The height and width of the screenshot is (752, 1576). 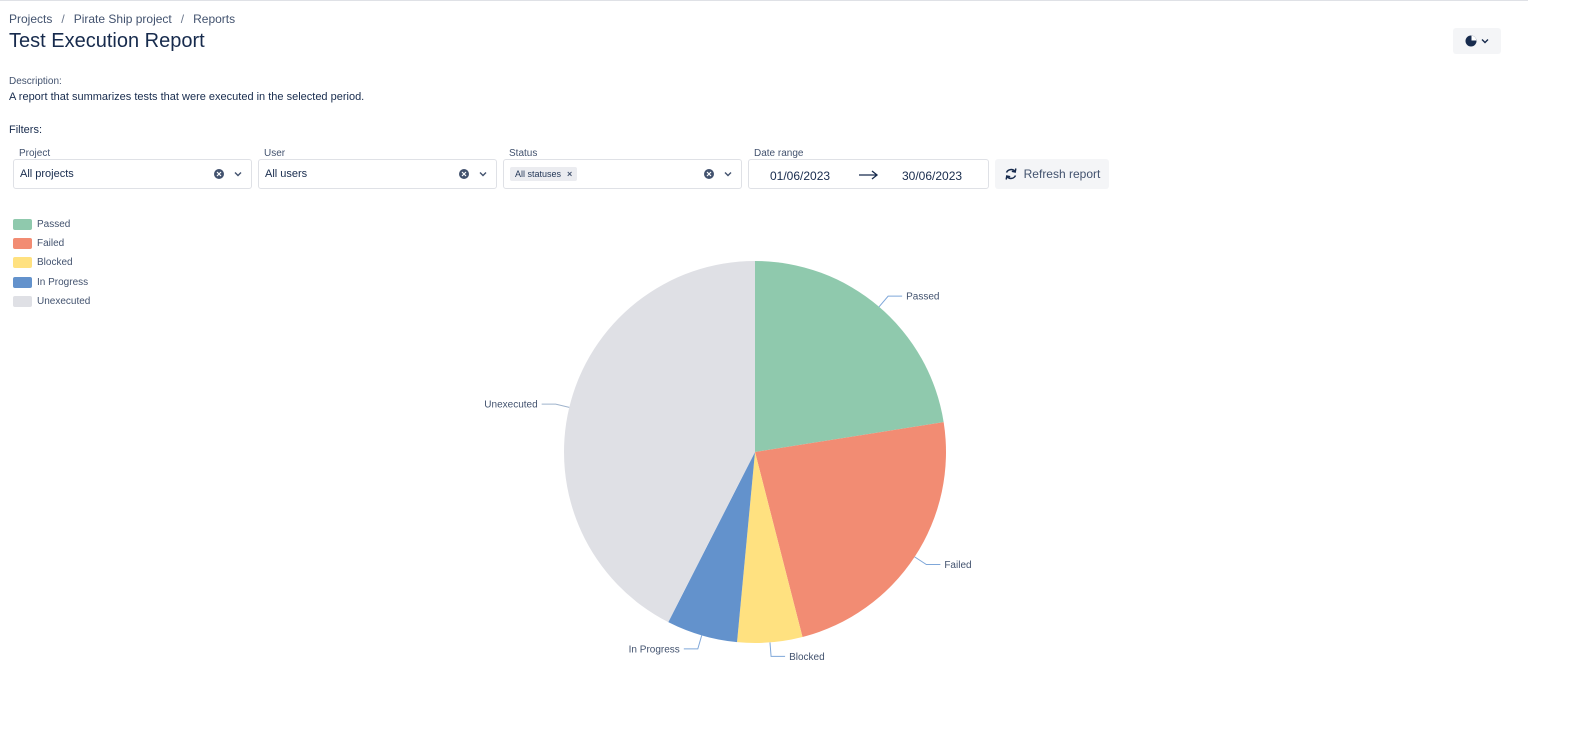 I want to click on pie-label-failed: Failed, so click(x=957, y=565).